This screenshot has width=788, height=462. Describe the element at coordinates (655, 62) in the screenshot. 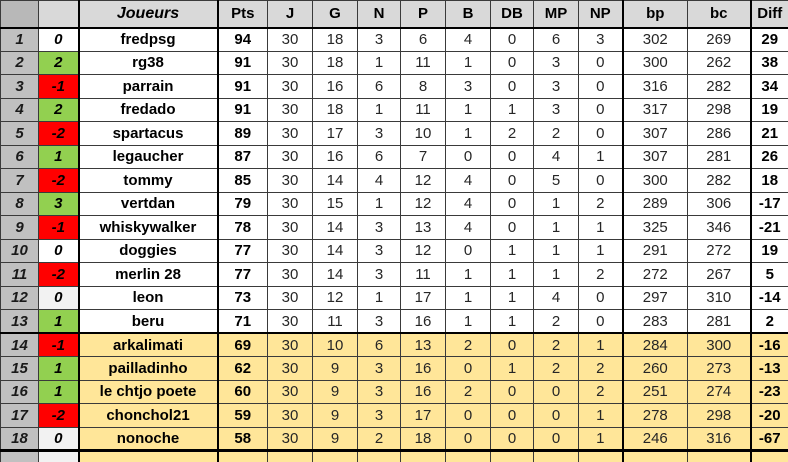

I see `stat-cell-bp: 300` at that location.